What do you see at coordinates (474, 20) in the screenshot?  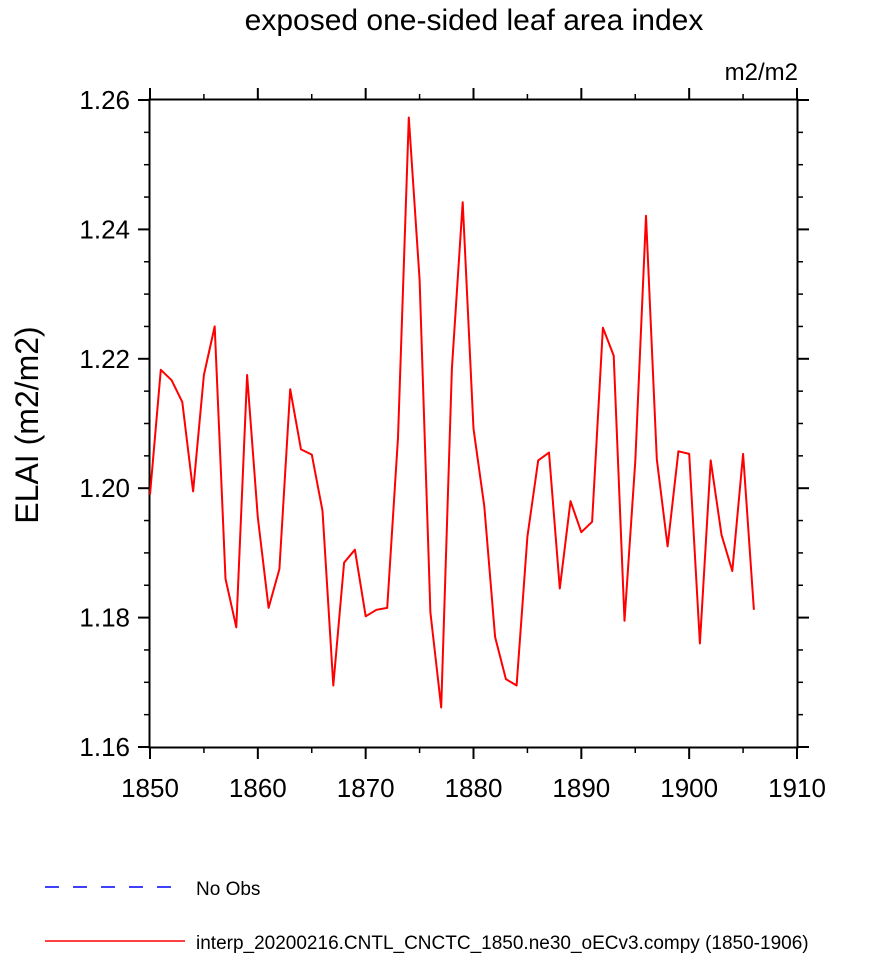 I see `chart-title: exposed one-sided leaf area index` at bounding box center [474, 20].